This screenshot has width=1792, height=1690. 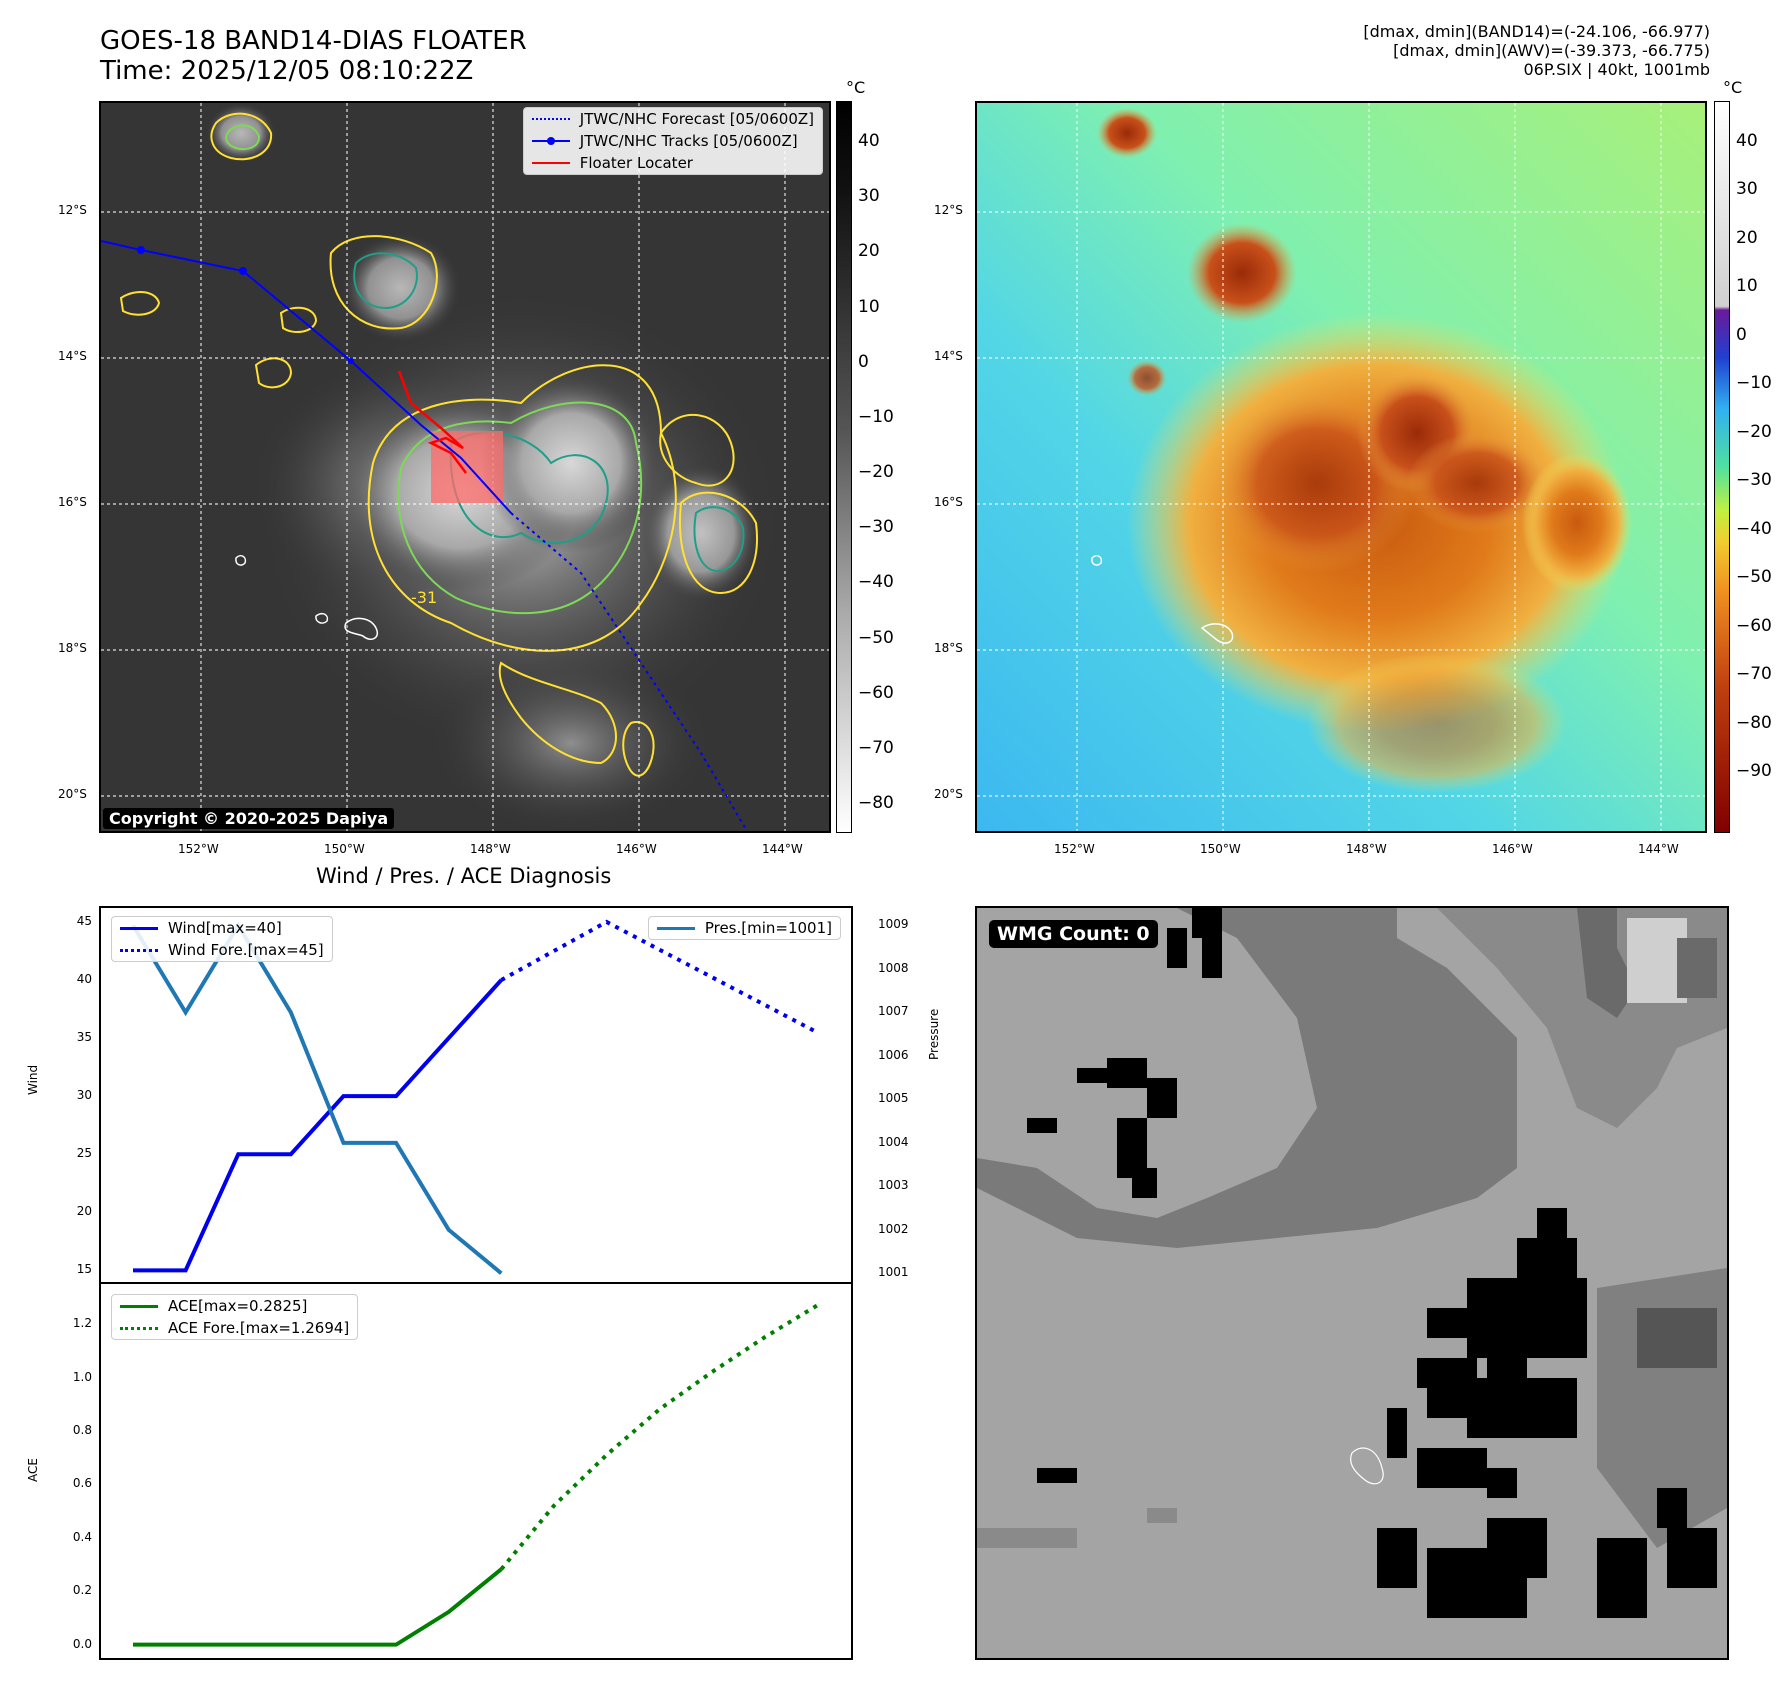 I want to click on floater-locater-line, so click(x=432, y=422).